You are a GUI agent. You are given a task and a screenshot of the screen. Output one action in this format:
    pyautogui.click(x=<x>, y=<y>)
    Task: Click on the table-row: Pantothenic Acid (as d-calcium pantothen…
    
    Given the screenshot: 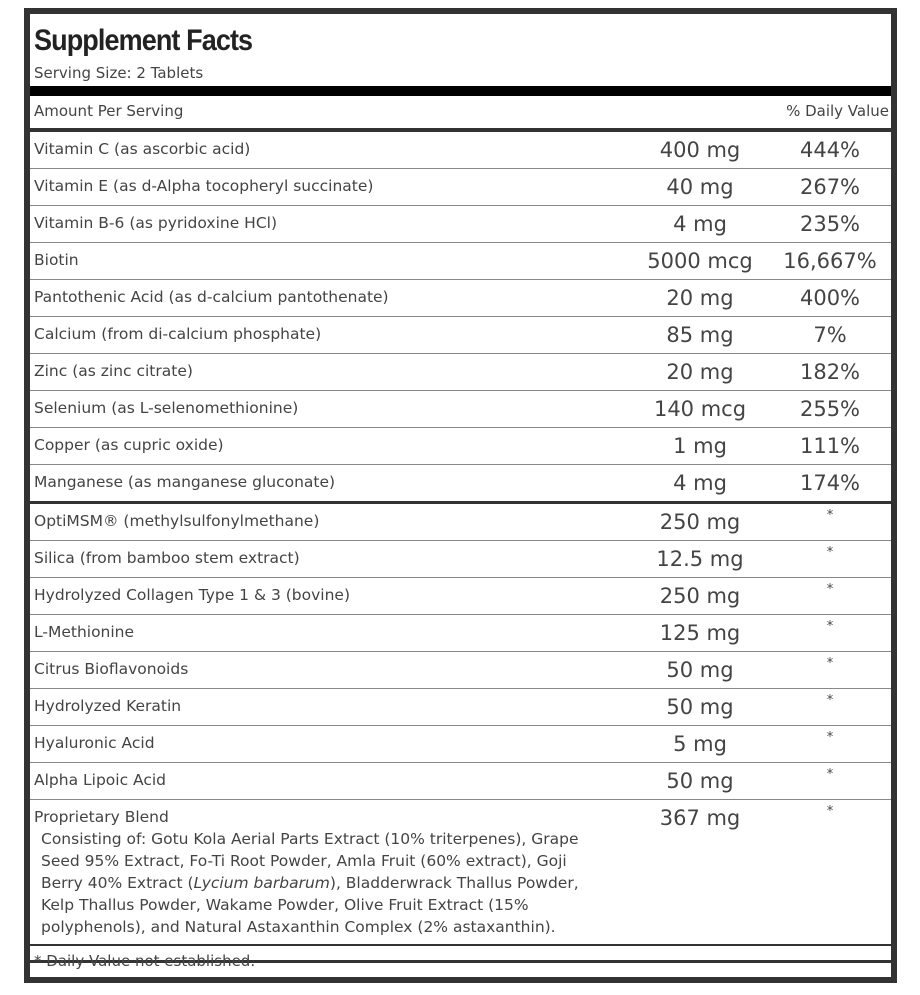 What is the action you would take?
    pyautogui.click(x=460, y=298)
    